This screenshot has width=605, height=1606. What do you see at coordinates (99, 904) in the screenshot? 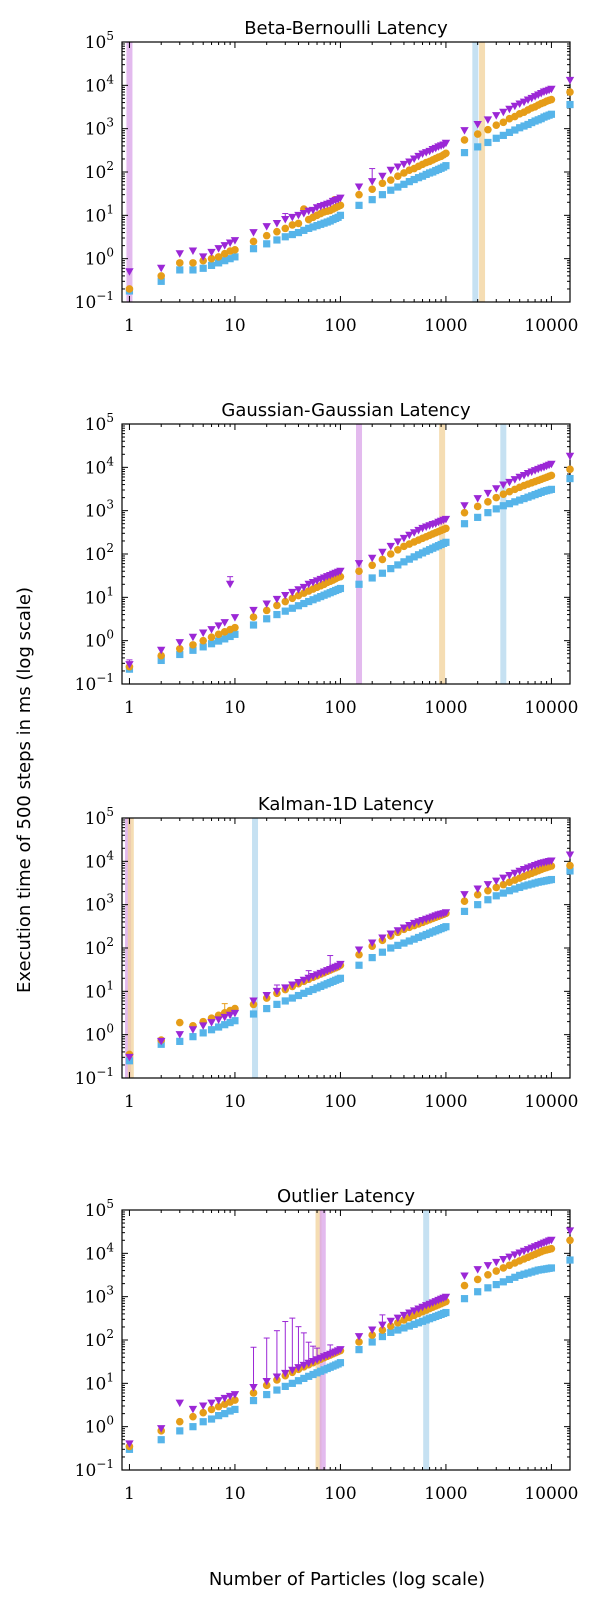
I see `y-tick-label: 10³` at bounding box center [99, 904].